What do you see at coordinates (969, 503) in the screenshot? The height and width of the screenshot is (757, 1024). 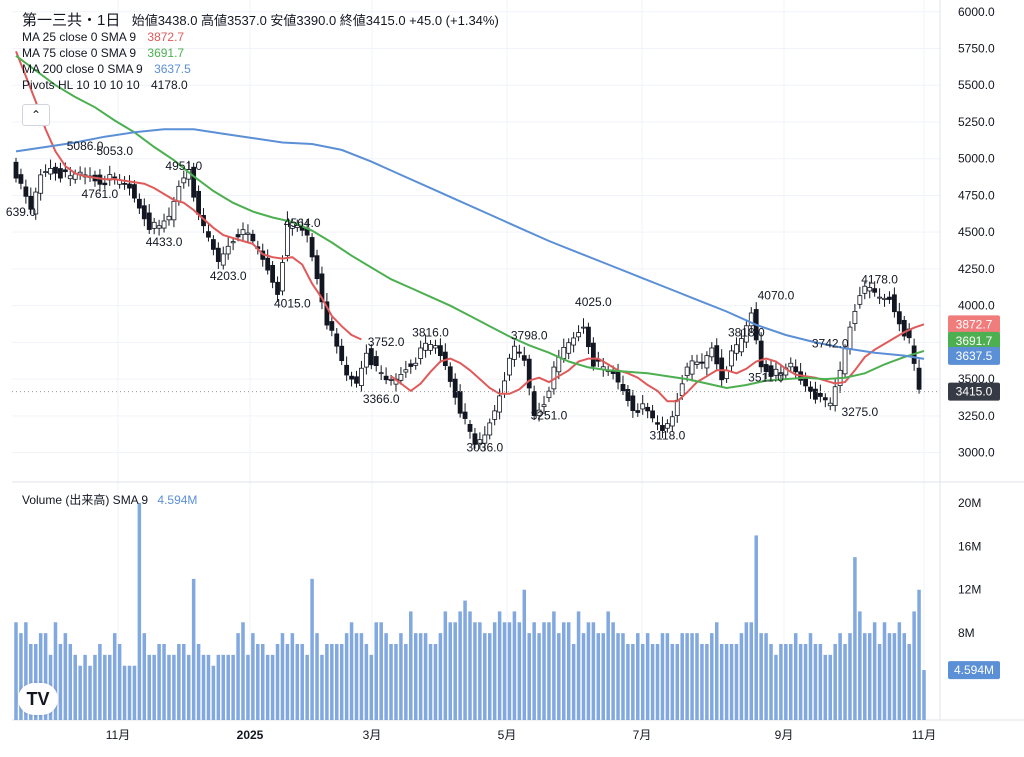 I see `volume-tick-label: 20M` at bounding box center [969, 503].